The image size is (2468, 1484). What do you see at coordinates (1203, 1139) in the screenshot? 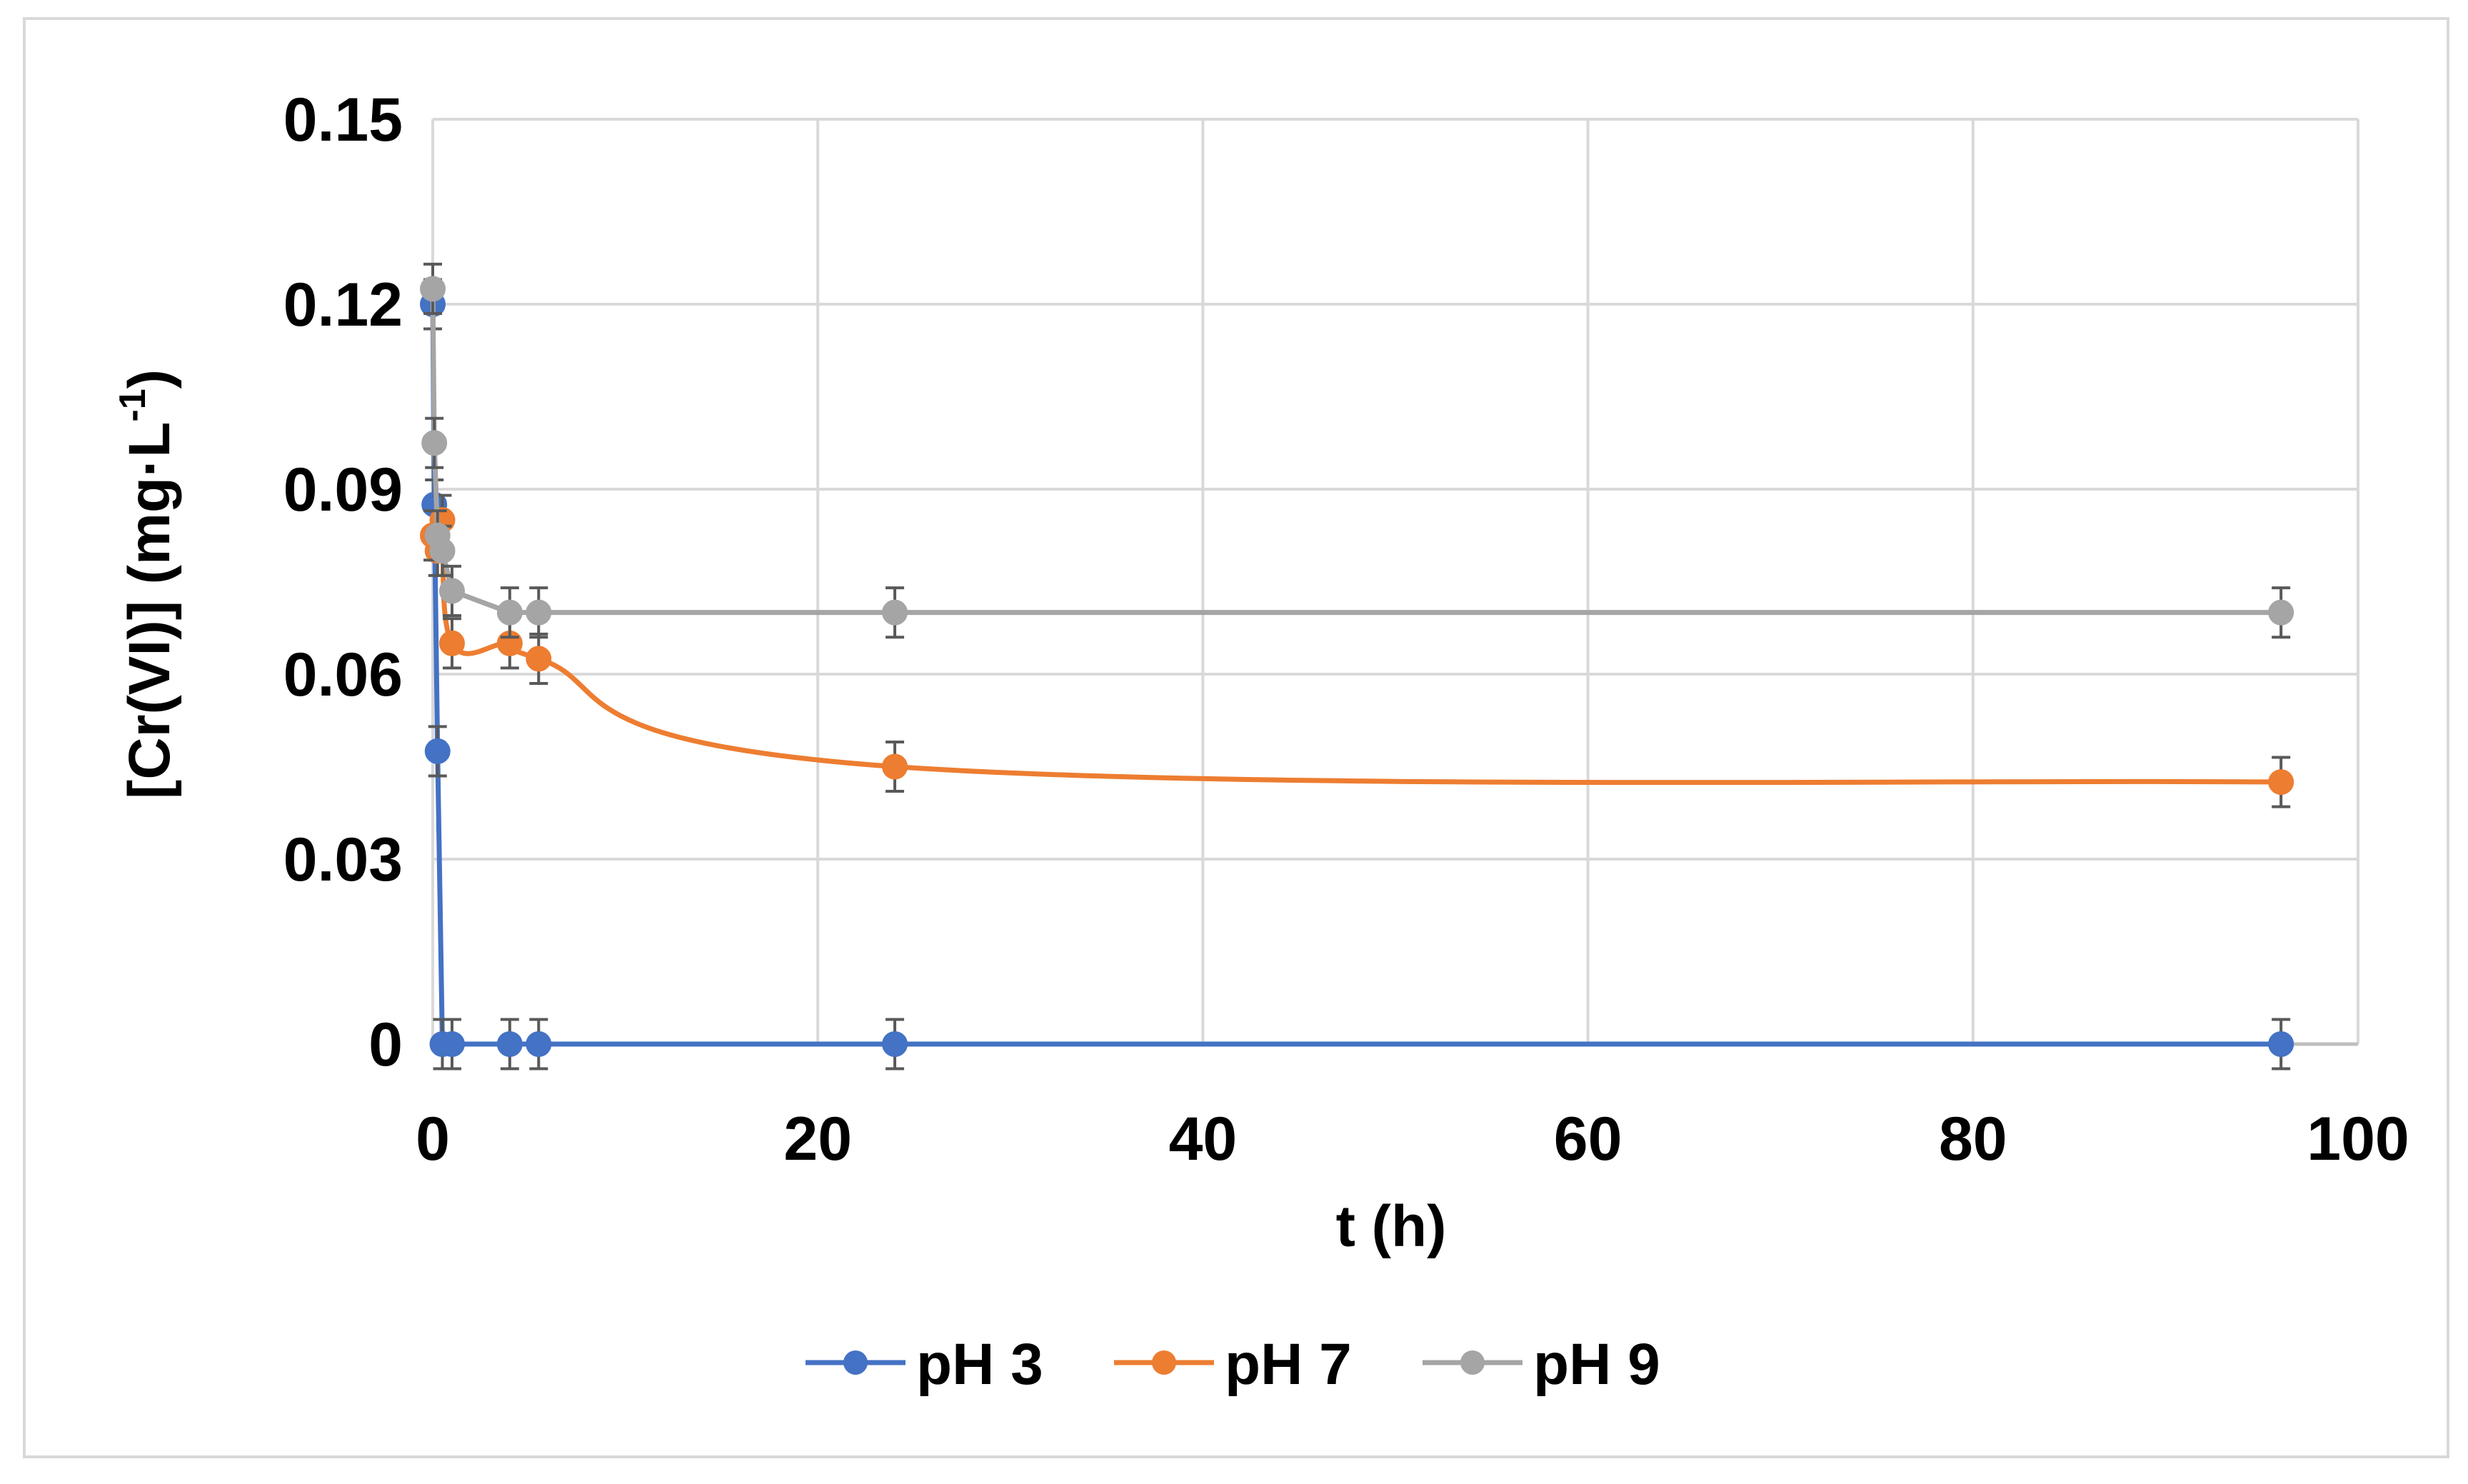
I see `x-tick-label: 40` at bounding box center [1203, 1139].